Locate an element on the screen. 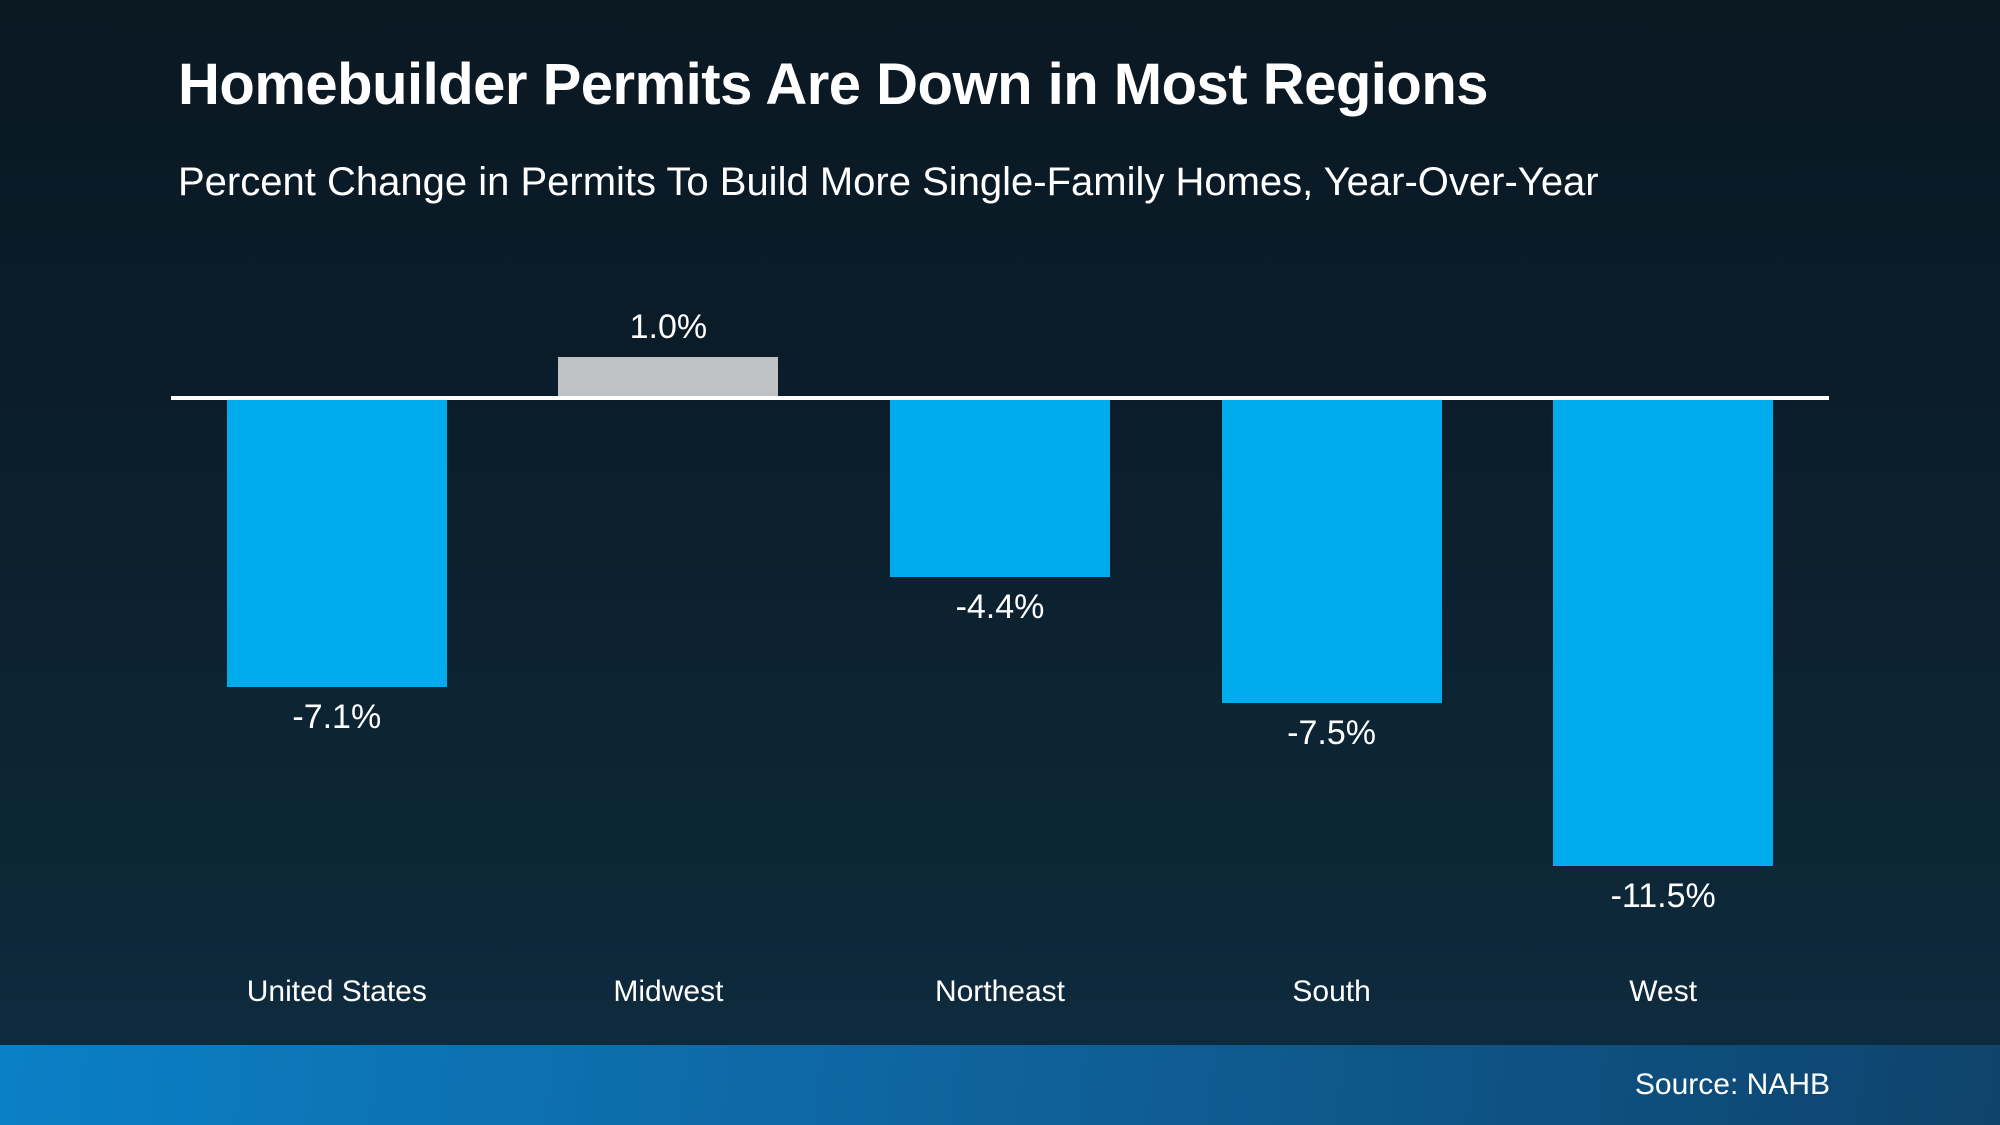 This screenshot has height=1125, width=2000. value-label-west: -11.5% is located at coordinates (1663, 896).